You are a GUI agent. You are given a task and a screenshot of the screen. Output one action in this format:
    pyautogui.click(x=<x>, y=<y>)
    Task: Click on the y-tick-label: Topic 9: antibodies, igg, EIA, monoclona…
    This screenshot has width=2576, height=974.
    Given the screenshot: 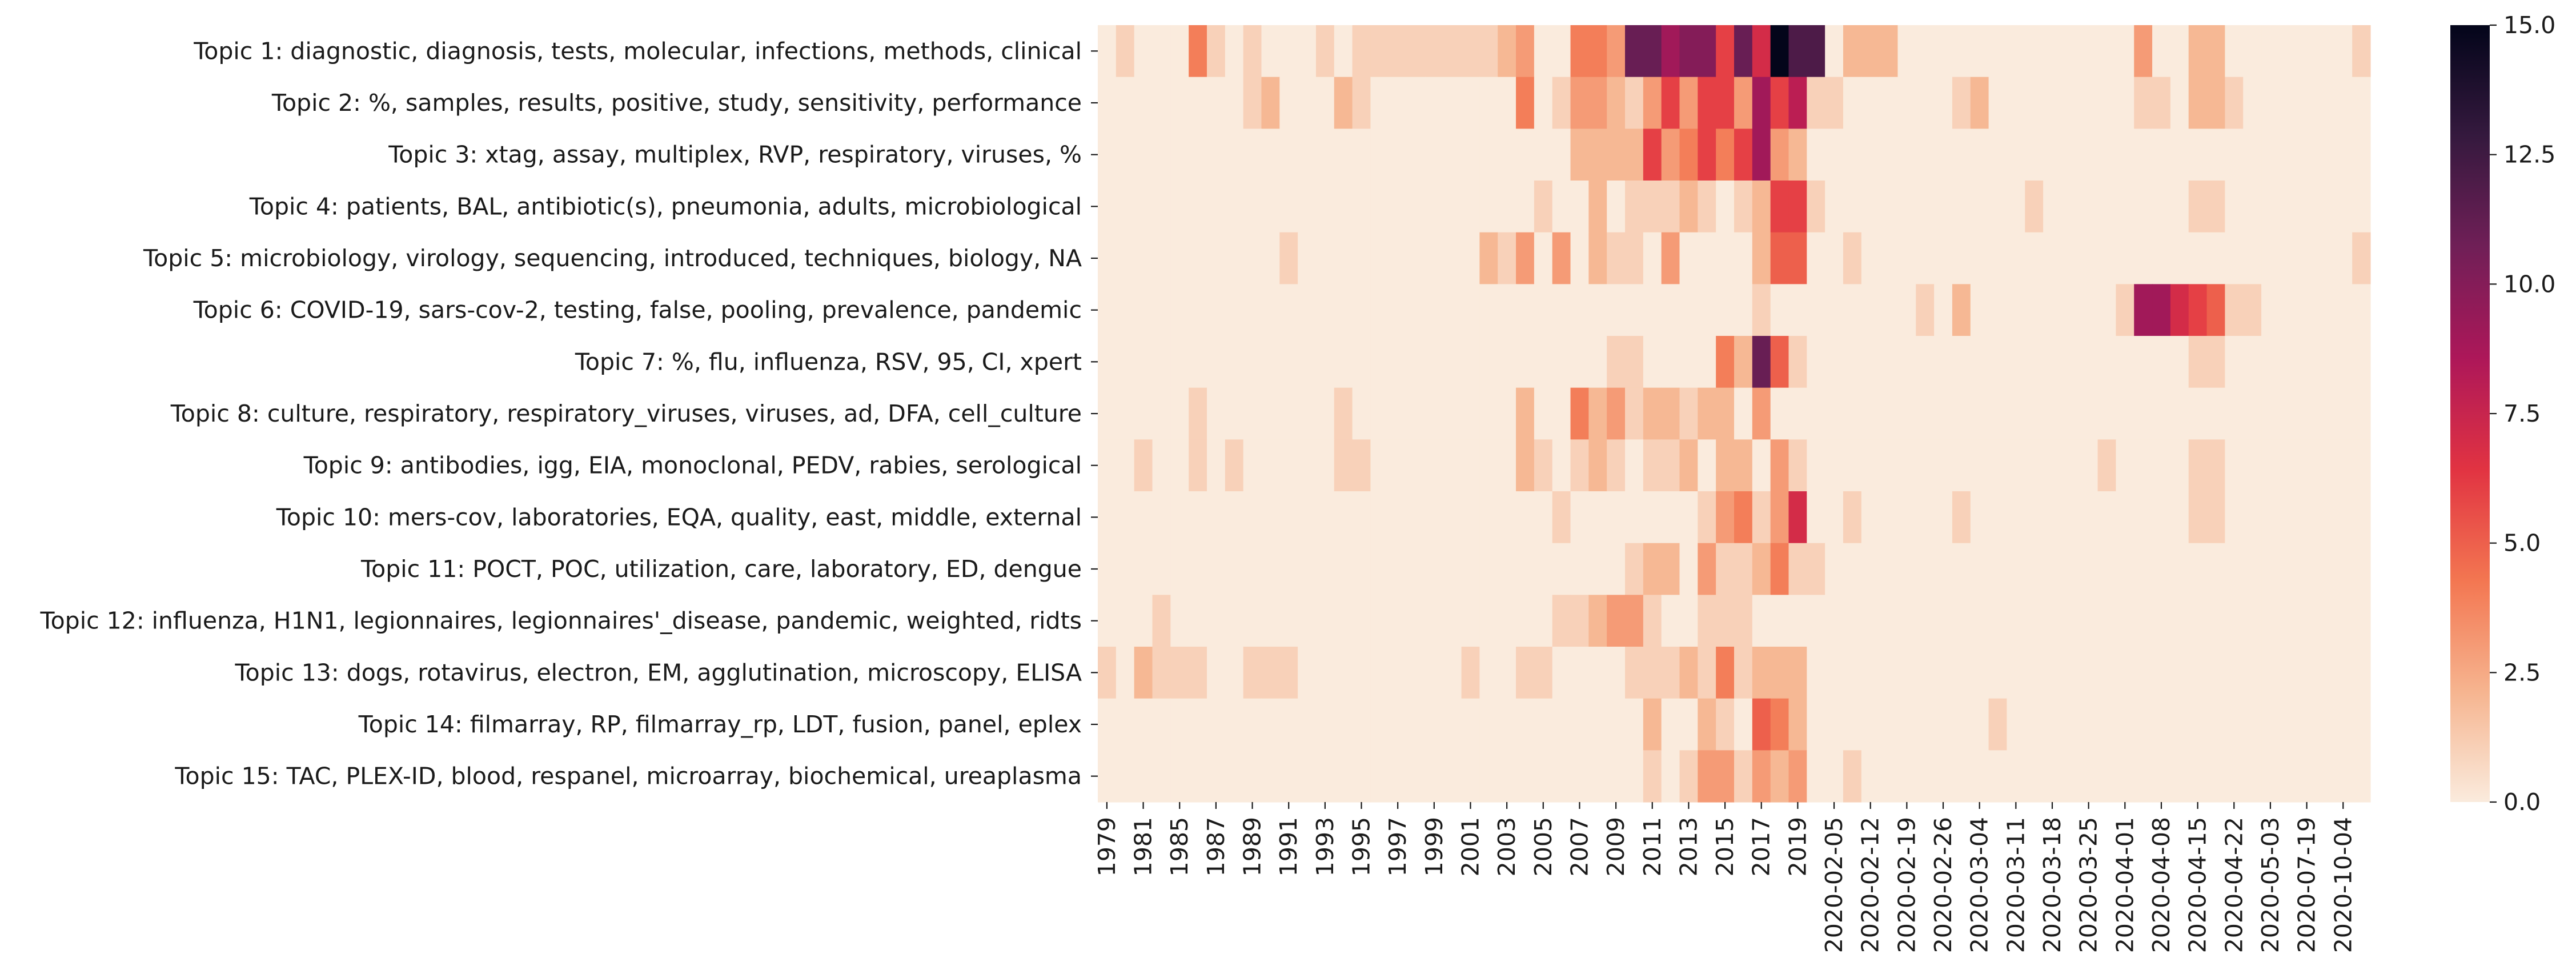 What is the action you would take?
    pyautogui.click(x=692, y=465)
    